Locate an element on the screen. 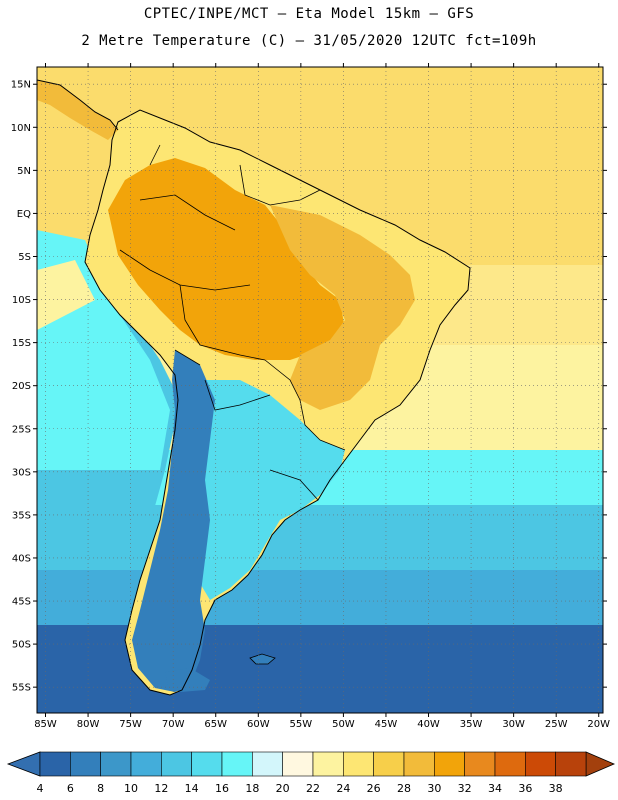 The height and width of the screenshot is (800, 618). lon-label: 70W is located at coordinates (173, 724).